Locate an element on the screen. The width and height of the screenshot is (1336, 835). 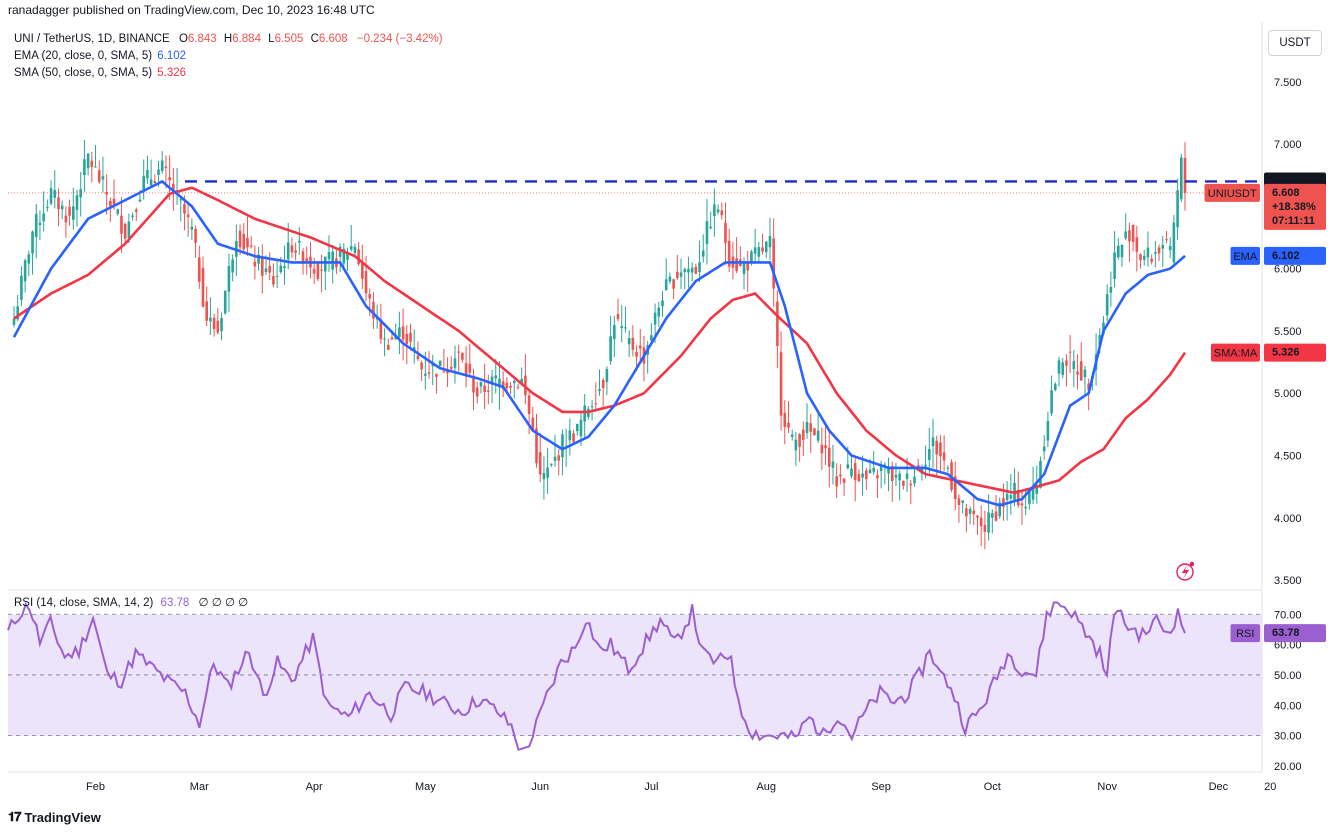
sma-legend: SMA (50, close, 0, SMA, 5) 5.326 is located at coordinates (100, 73).